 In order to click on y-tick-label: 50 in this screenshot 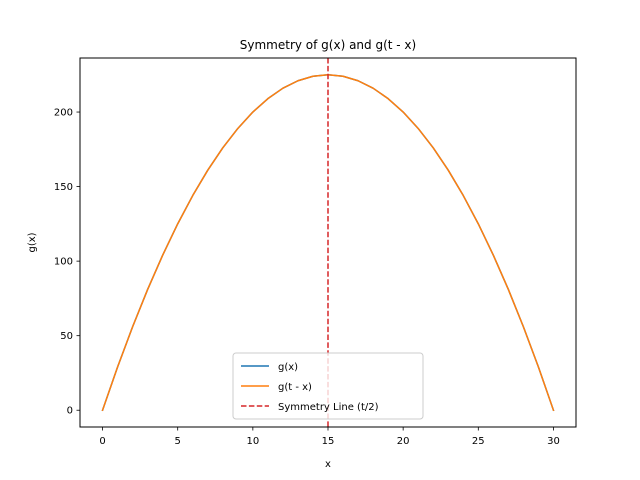, I will do `click(66, 336)`.